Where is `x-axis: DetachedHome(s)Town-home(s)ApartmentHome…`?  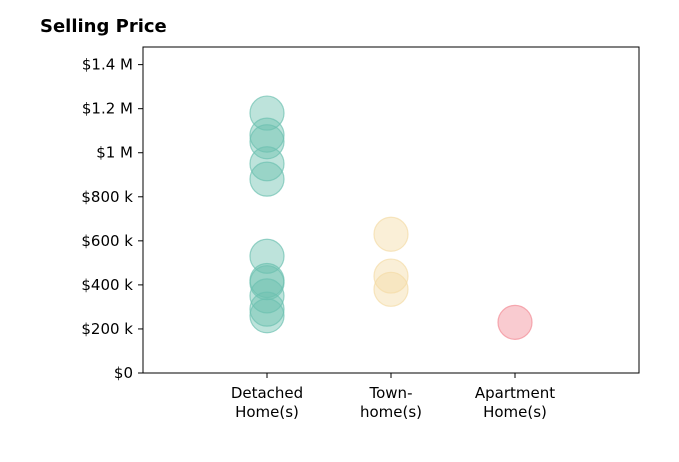
x-axis: DetachedHome(s)Town-home(s)ApartmentHome… is located at coordinates (393, 397).